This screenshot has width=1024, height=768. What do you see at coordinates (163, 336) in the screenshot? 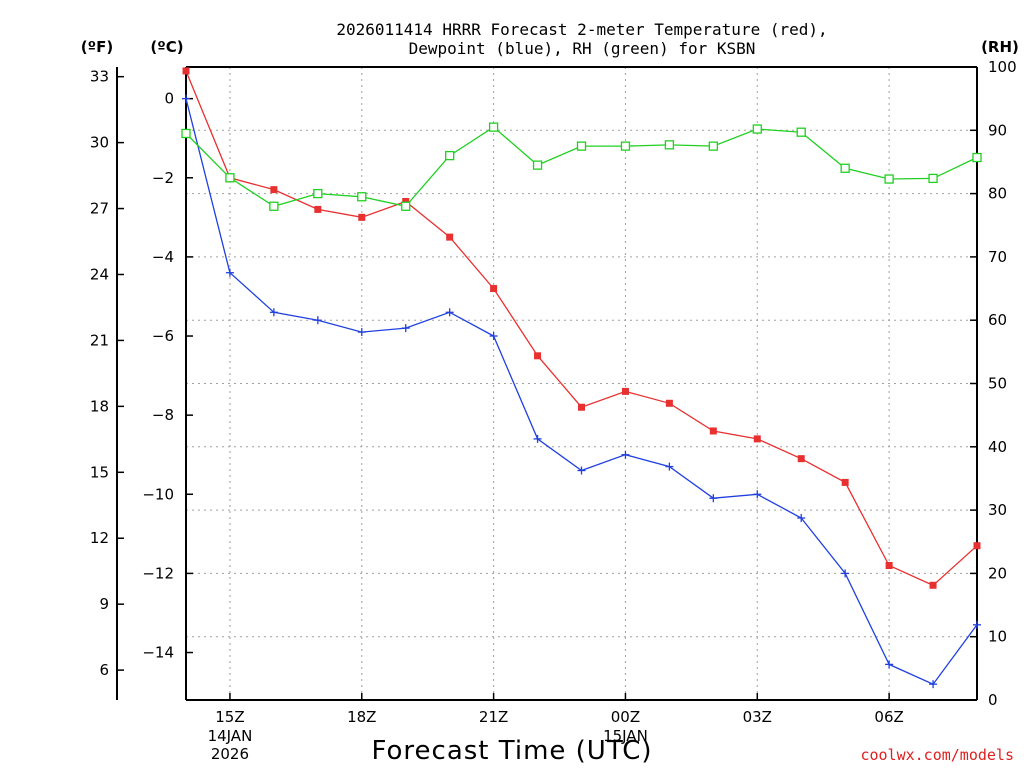
I see `celsius-tick-label: −6` at bounding box center [163, 336].